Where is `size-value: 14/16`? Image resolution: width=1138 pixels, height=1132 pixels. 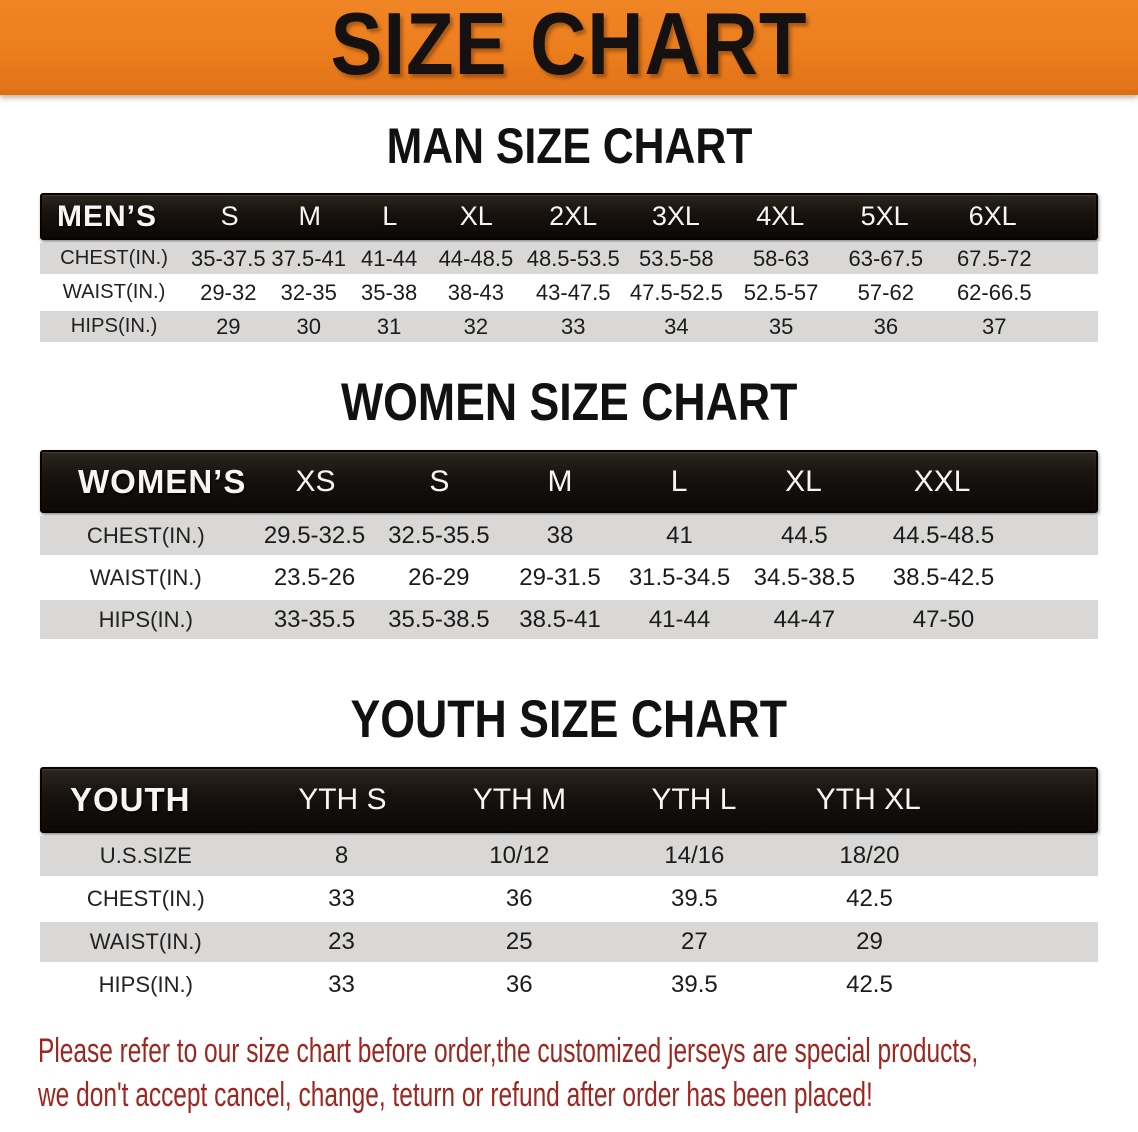 size-value: 14/16 is located at coordinates (694, 855).